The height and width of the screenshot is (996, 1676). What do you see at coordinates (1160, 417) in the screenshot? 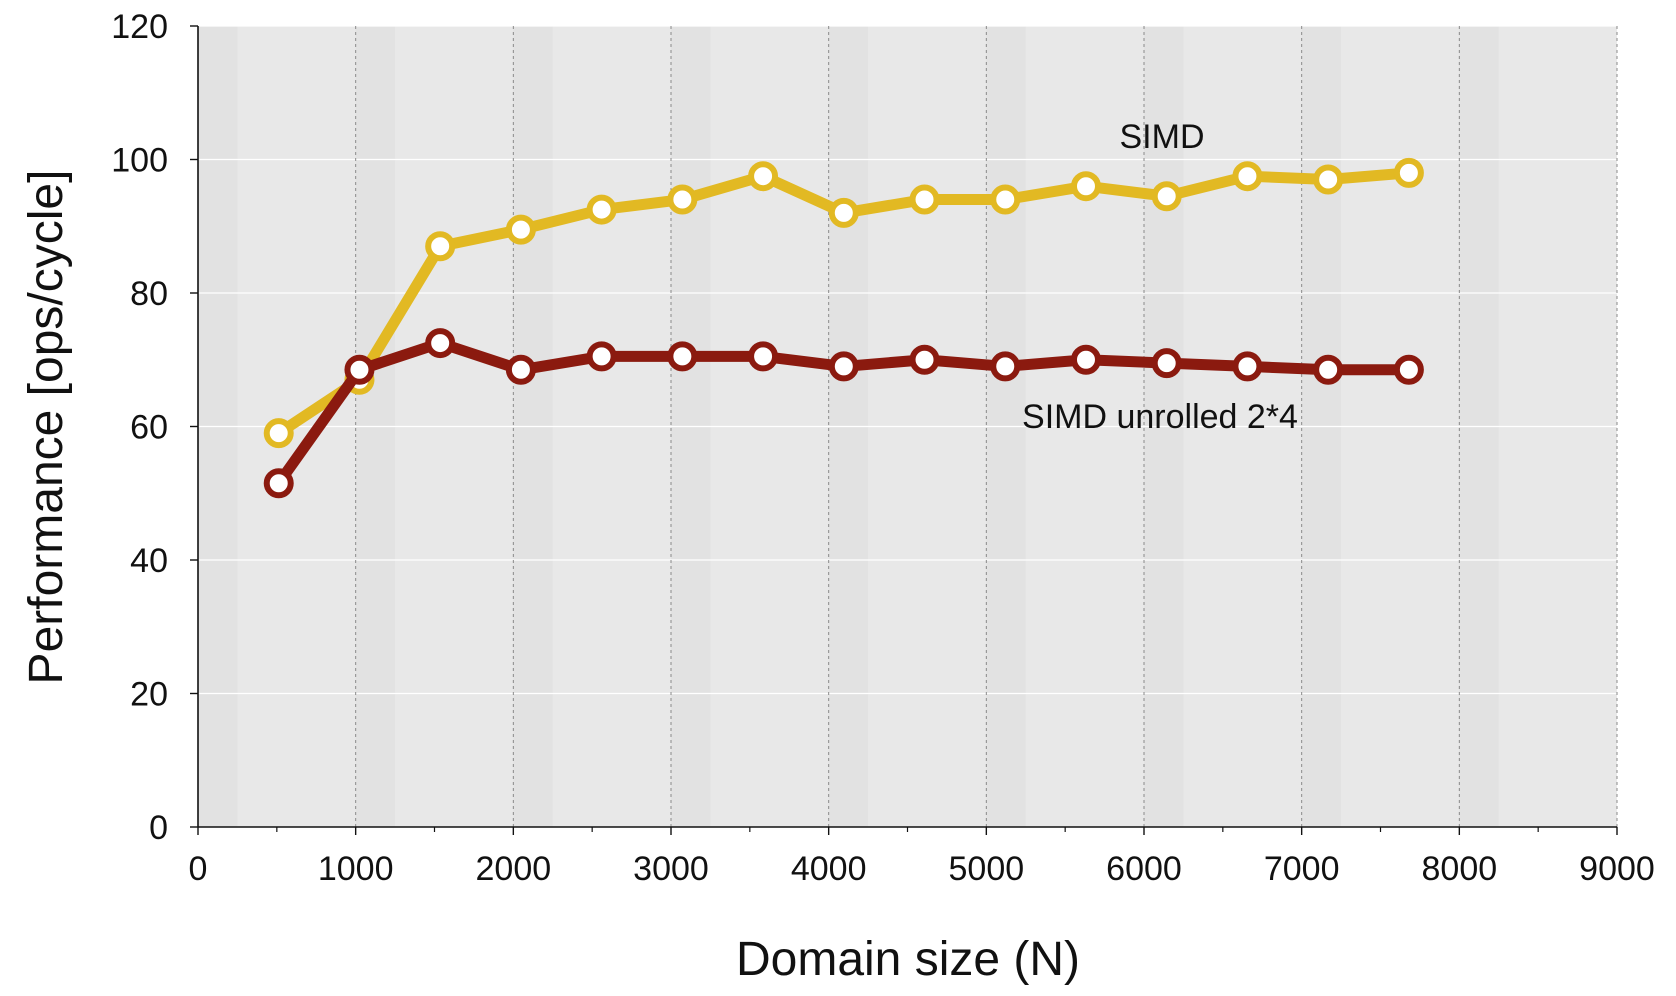
I see `series-label-simd-unrolled: SIMD unrolled 2*4` at bounding box center [1160, 417].